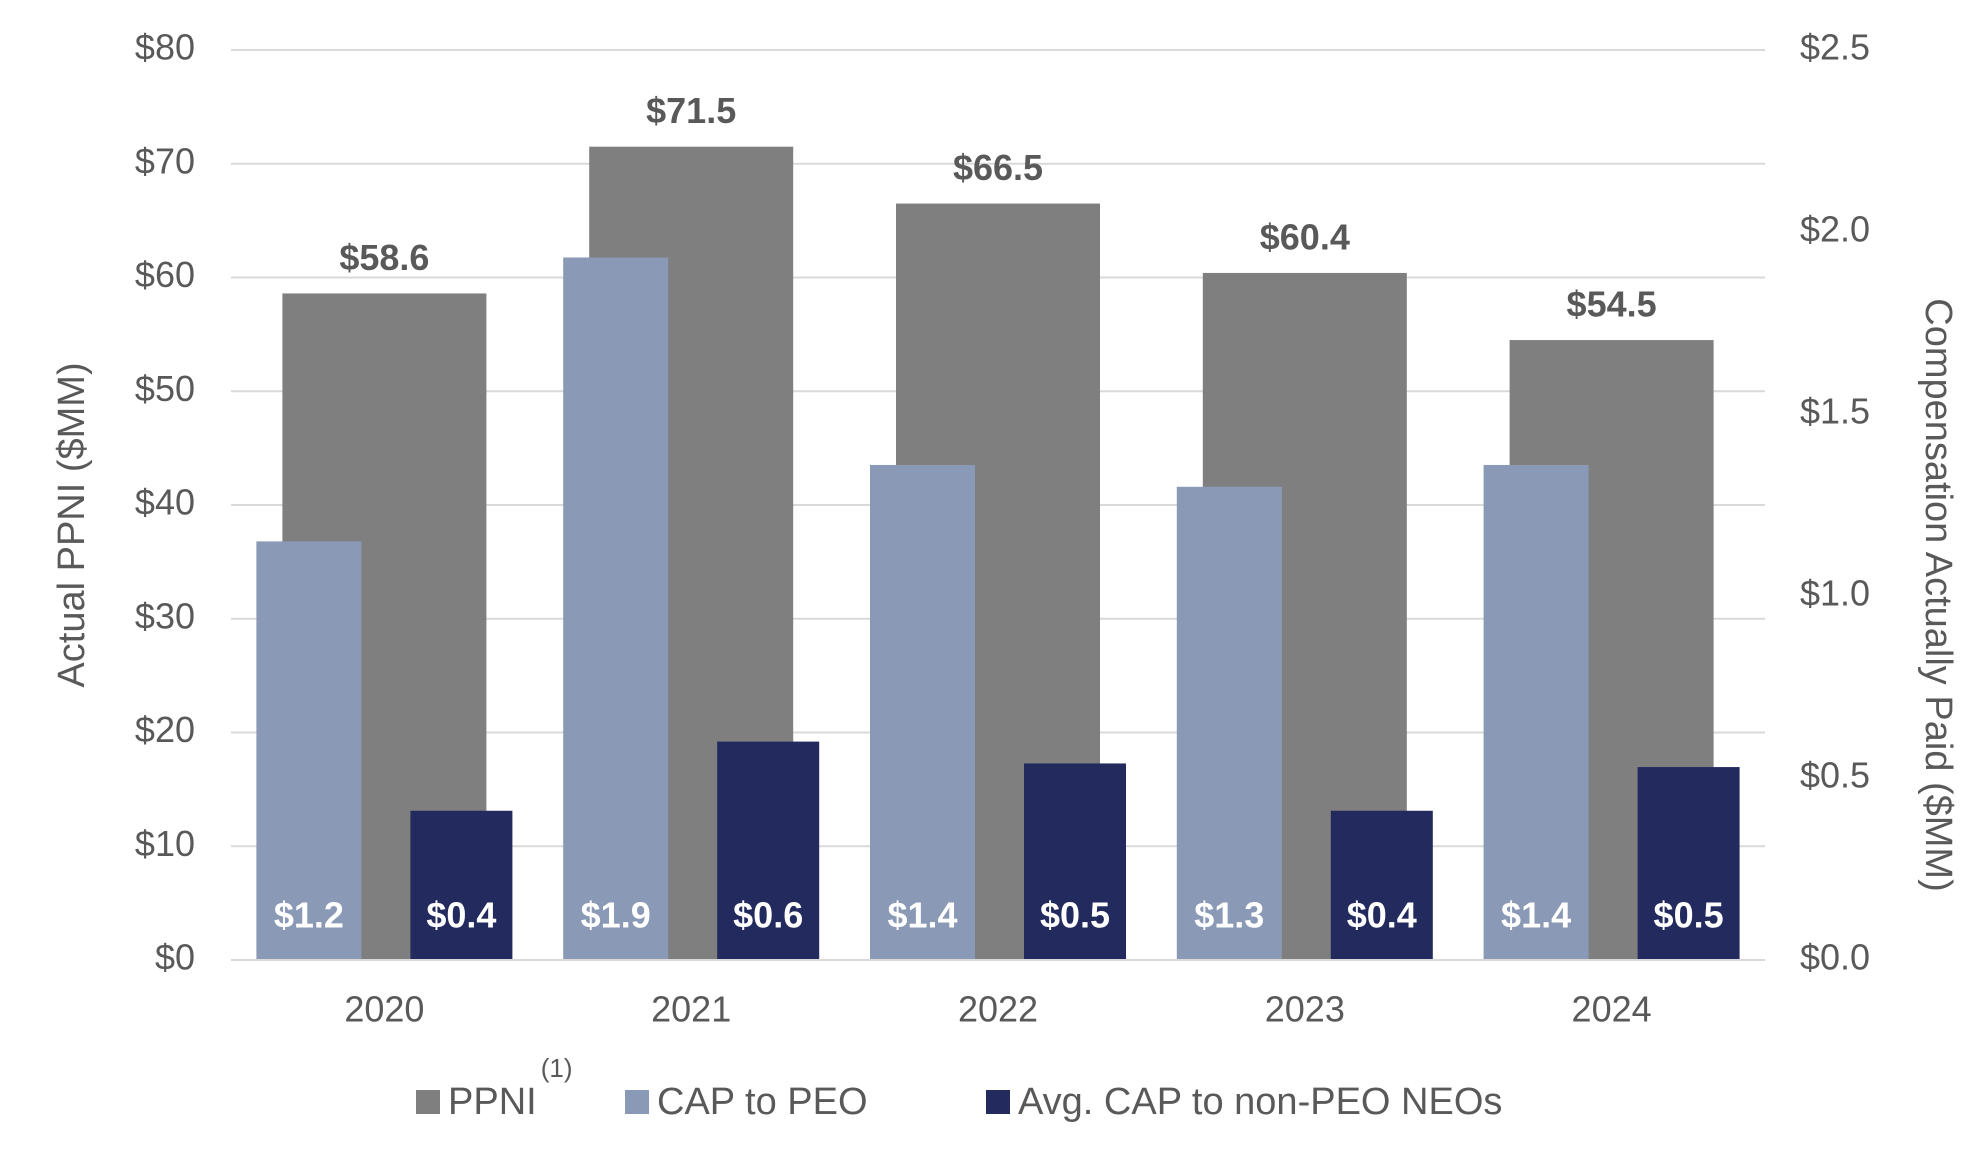 This screenshot has width=1980, height=1155. Describe the element at coordinates (165, 388) in the screenshot. I see `y-tick-label: $50` at that location.